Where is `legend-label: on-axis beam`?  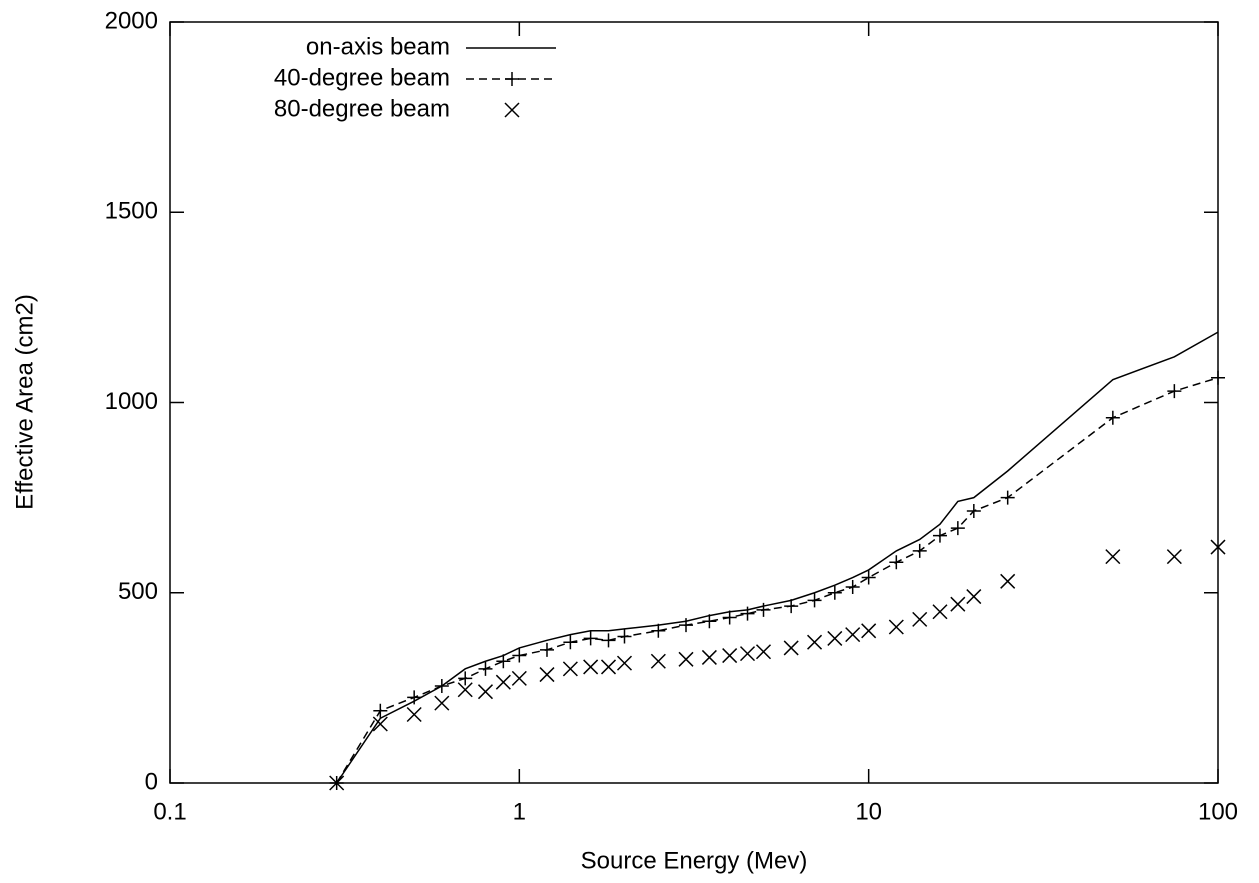
legend-label: on-axis beam is located at coordinates (378, 46).